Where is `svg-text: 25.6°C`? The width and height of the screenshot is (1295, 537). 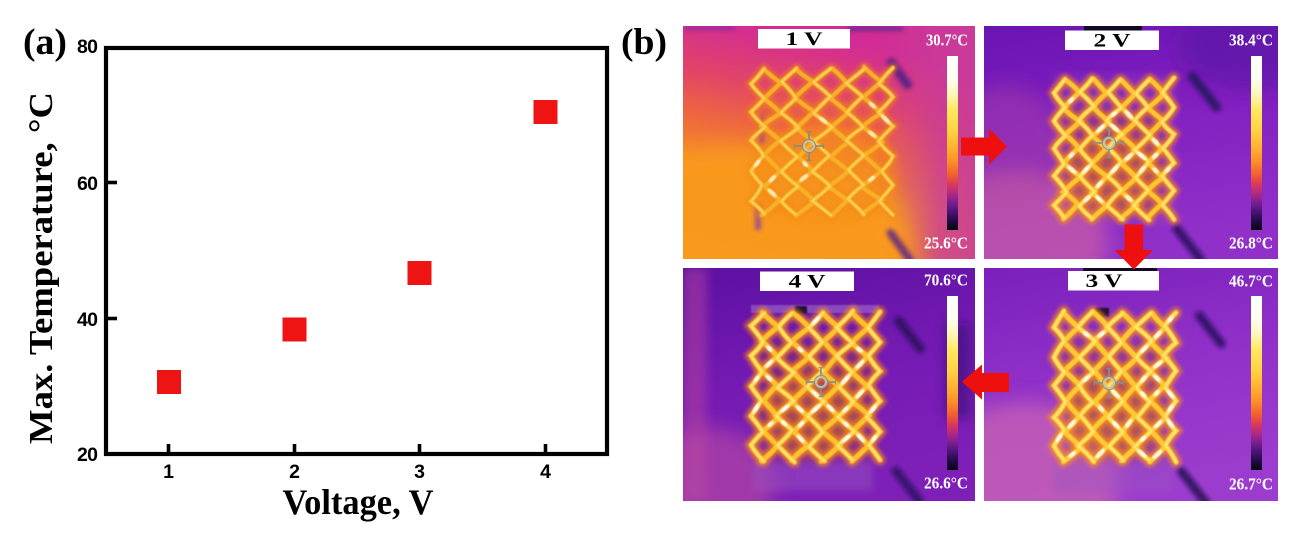 svg-text: 25.6°C is located at coordinates (946, 243).